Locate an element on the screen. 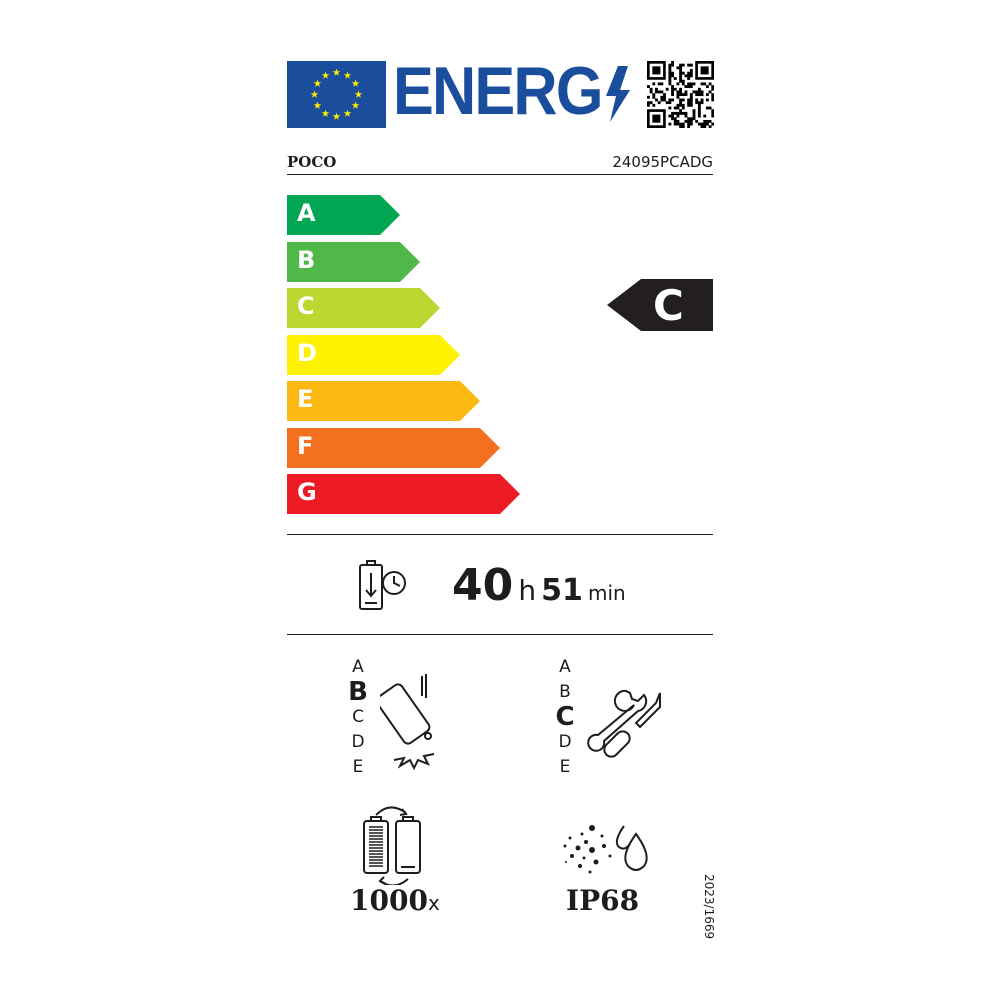 The width and height of the screenshot is (1000, 1000). brand-name: POCO is located at coordinates (312, 162).